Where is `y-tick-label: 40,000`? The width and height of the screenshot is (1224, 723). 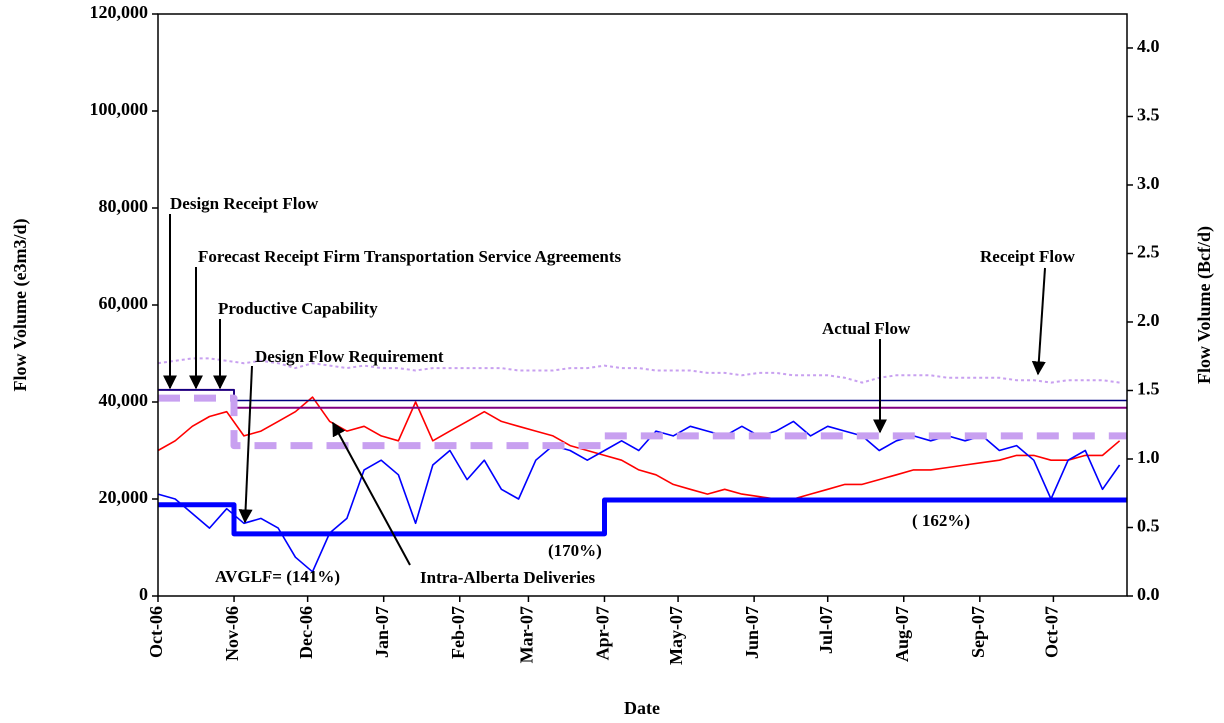
y-tick-label: 40,000 is located at coordinates (124, 400).